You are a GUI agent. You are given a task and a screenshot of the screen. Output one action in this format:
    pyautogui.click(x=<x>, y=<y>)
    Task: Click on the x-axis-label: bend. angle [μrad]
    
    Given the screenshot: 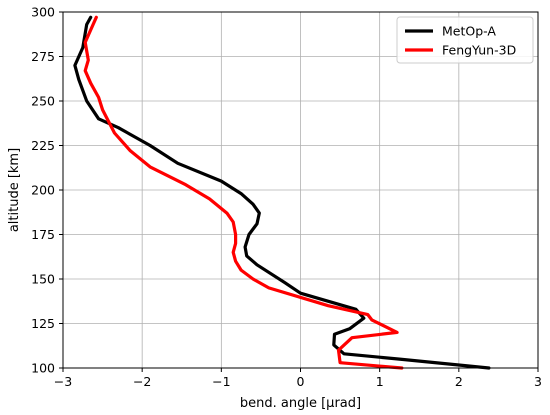 What is the action you would take?
    pyautogui.click(x=300, y=403)
    